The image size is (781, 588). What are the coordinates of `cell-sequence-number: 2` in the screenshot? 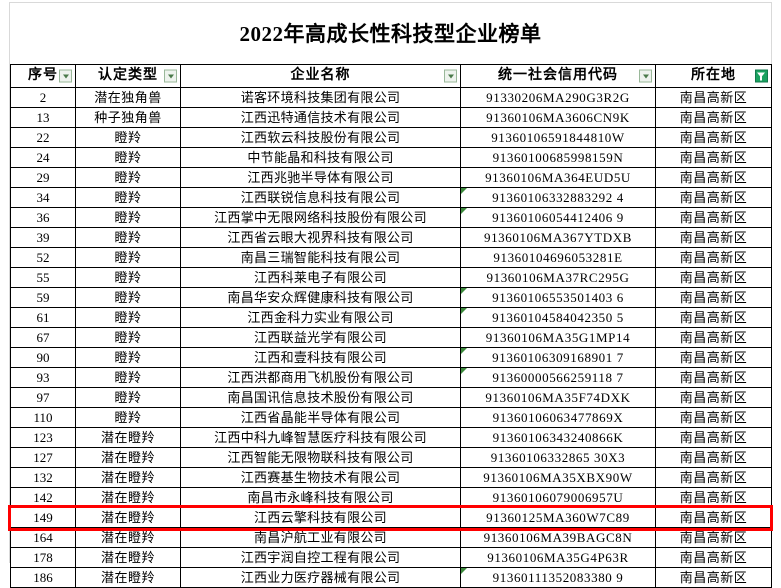 It's located at (43, 97).